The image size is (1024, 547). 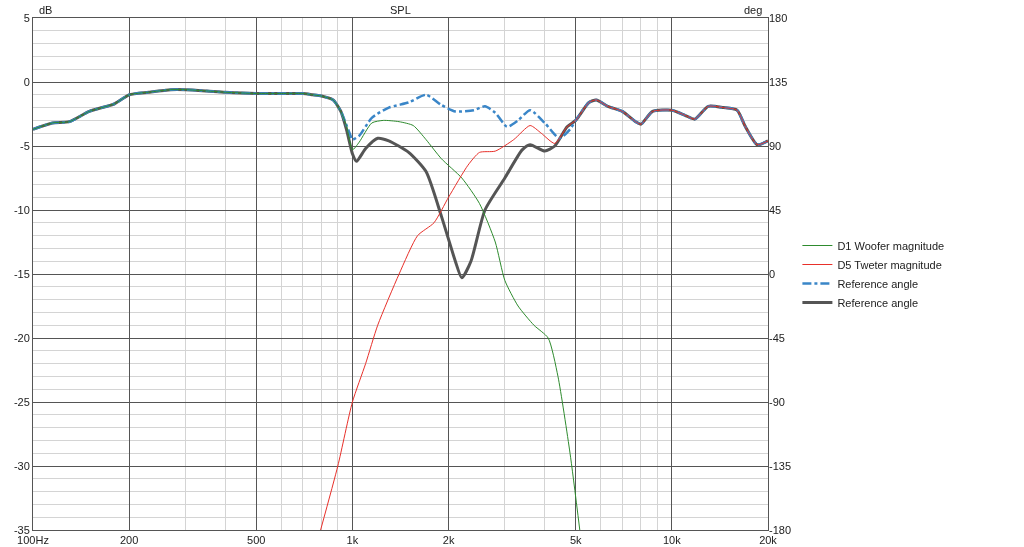 What do you see at coordinates (891, 245) in the screenshot?
I see `legend-label: D1 Woofer magnitude` at bounding box center [891, 245].